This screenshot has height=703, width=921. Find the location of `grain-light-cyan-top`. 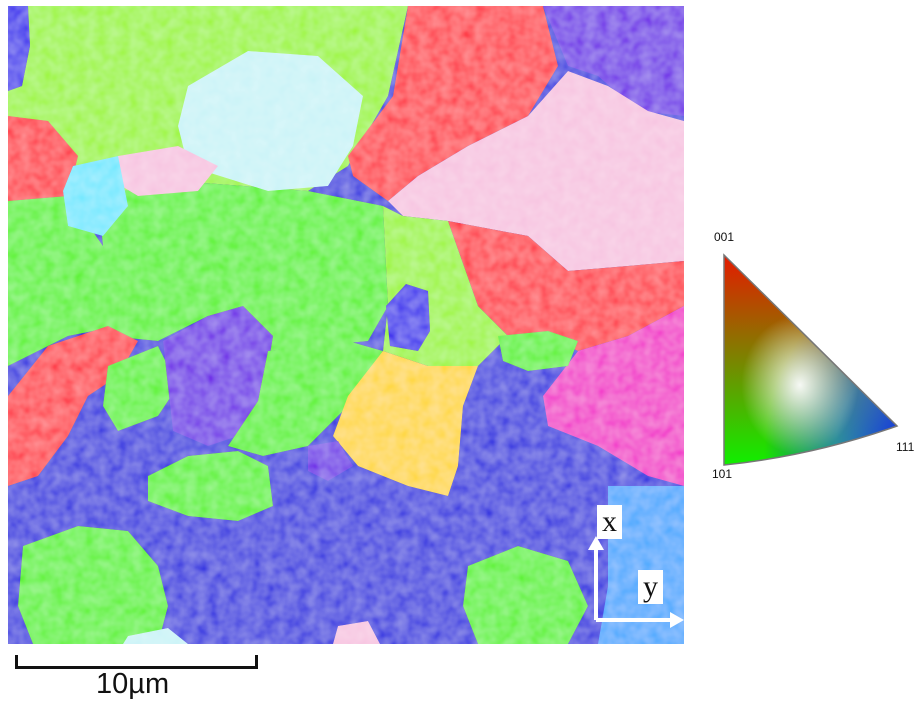

grain-light-cyan-top is located at coordinates (270, 121).